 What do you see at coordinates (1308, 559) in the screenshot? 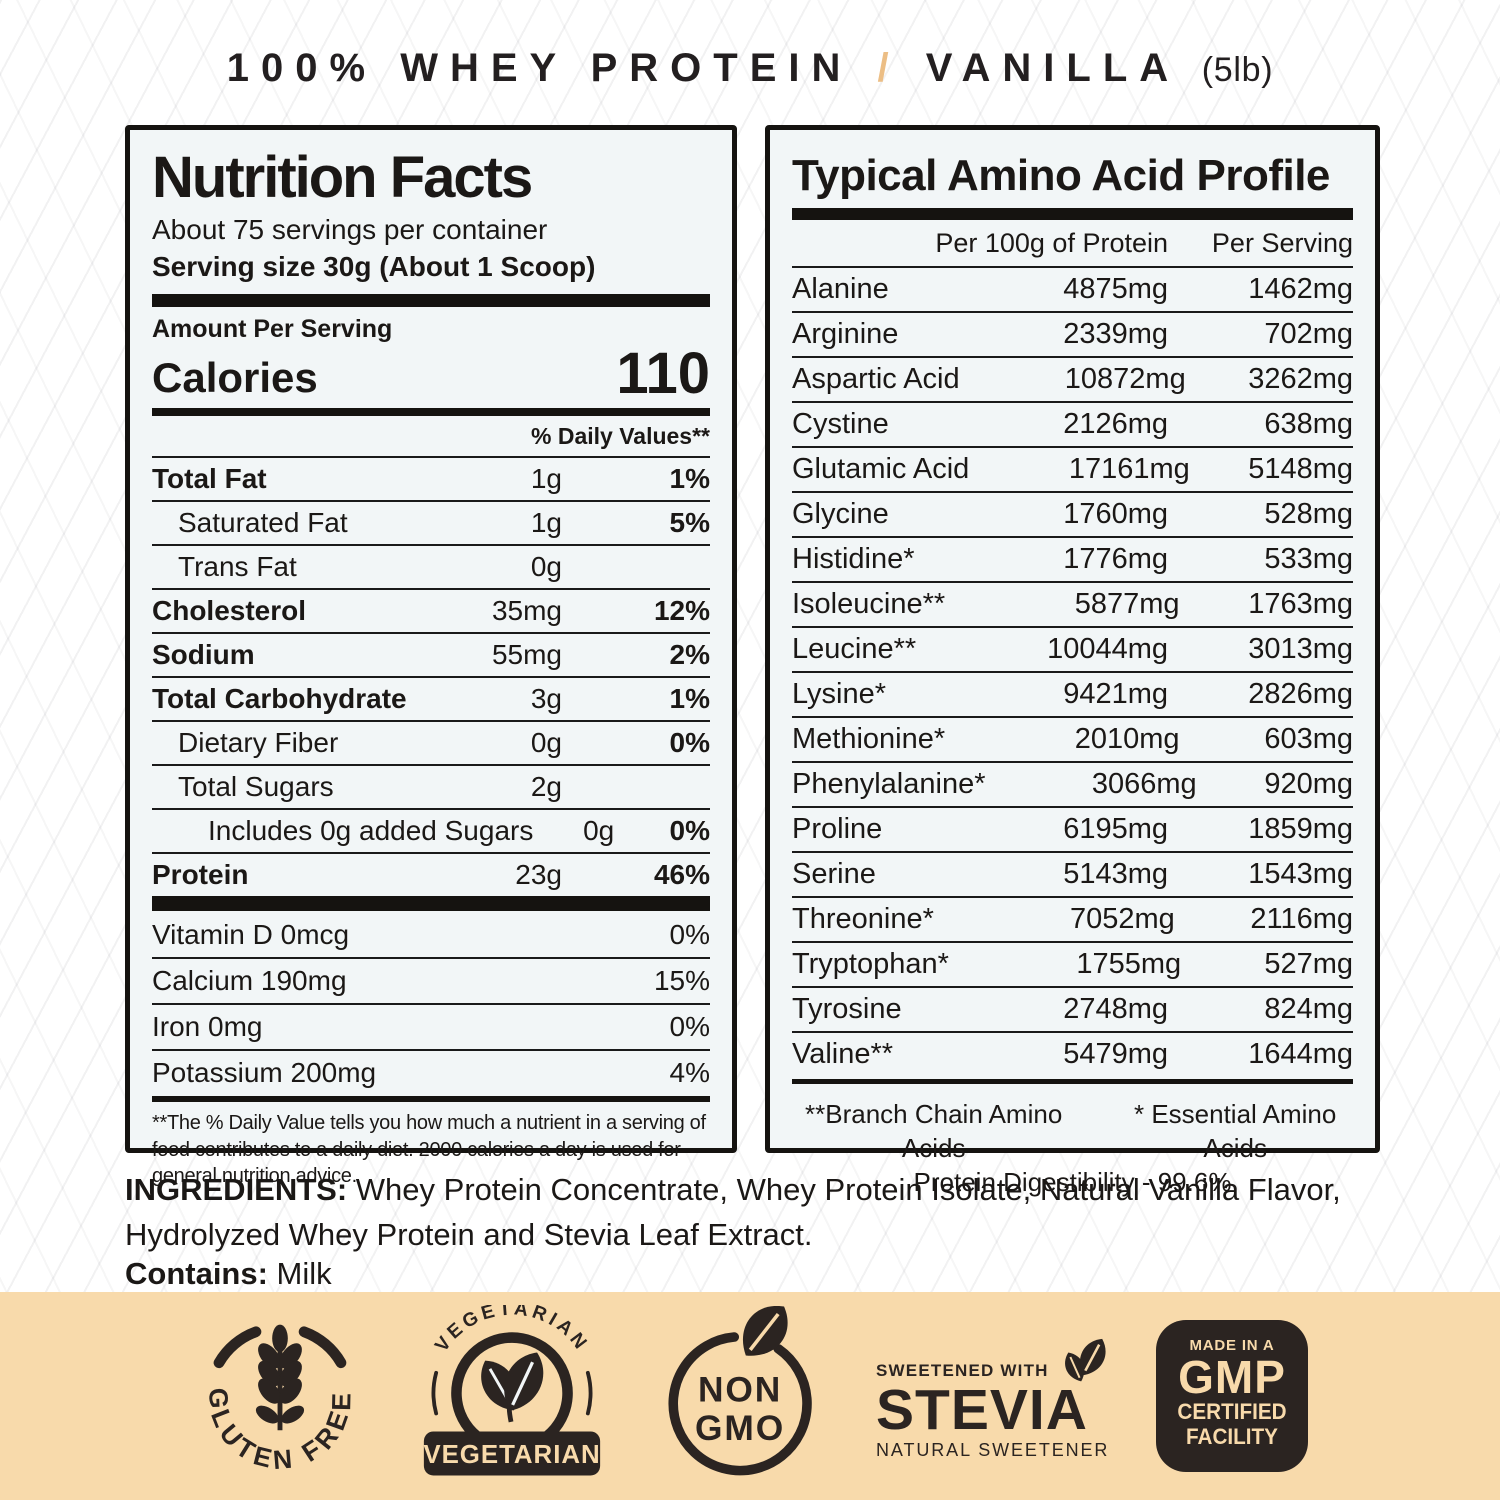
I see `amino-per-serving: 533mg` at bounding box center [1308, 559].